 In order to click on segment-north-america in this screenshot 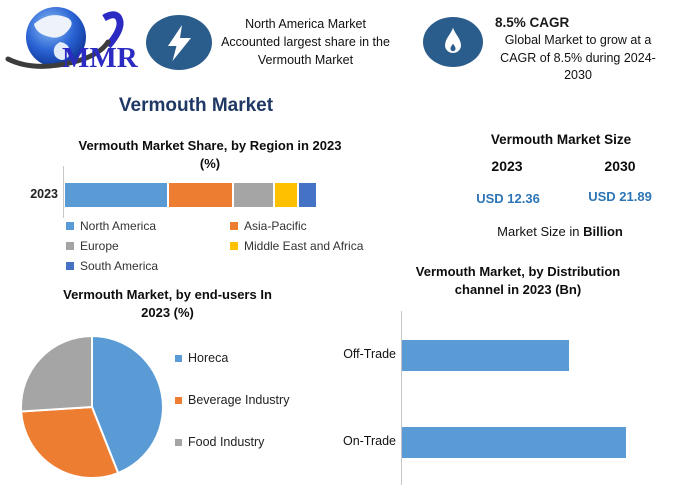, I will do `click(116, 195)`.